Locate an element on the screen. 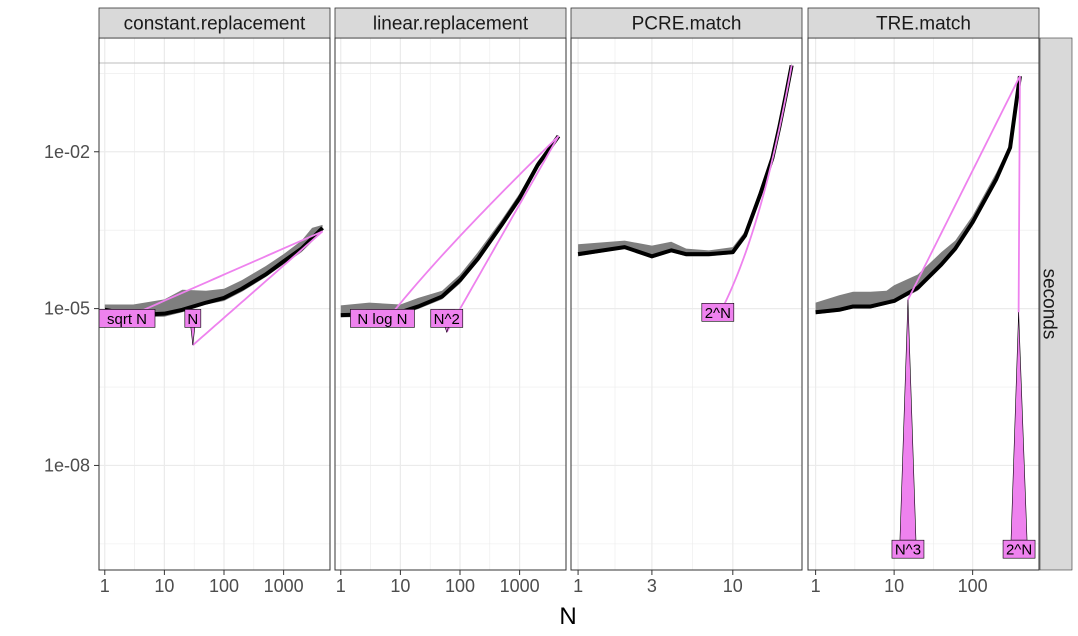  reference-label: N is located at coordinates (192, 319).